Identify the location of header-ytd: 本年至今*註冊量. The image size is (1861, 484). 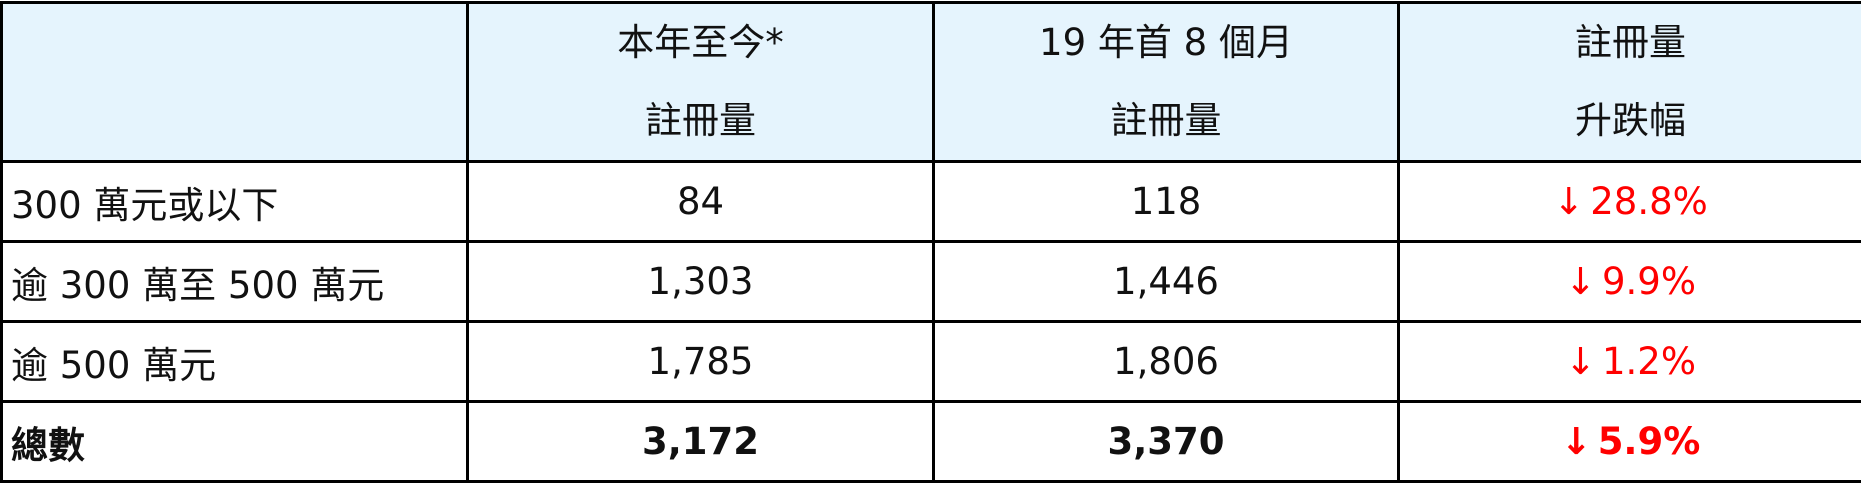
(701, 82).